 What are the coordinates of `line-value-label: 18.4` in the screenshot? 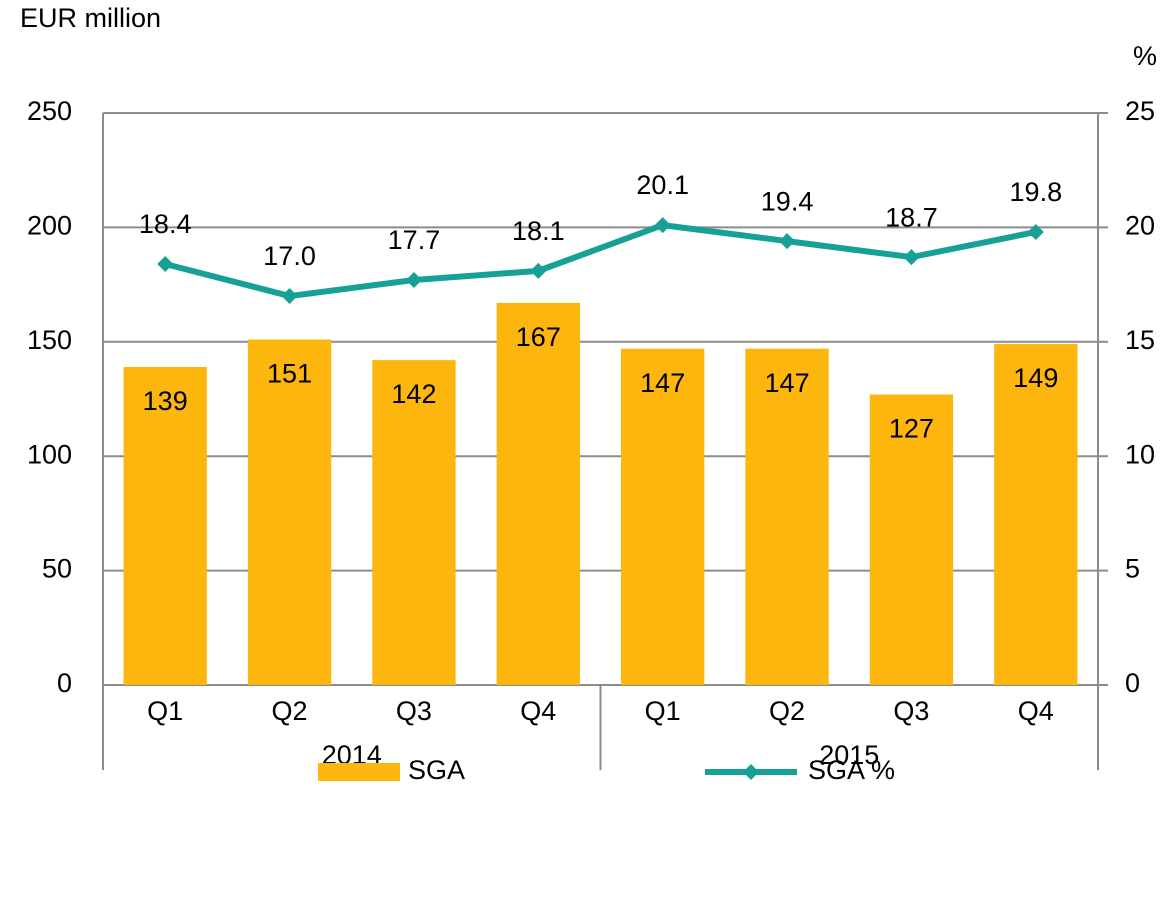 It's located at (165, 224).